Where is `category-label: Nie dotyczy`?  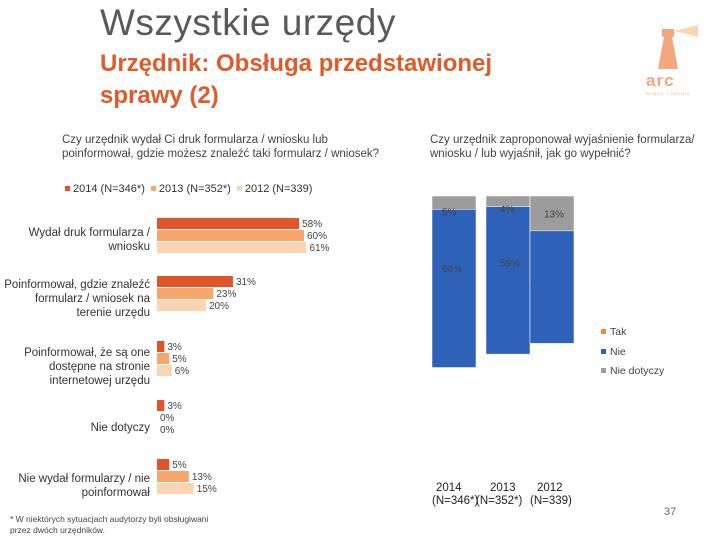 category-label: Nie dotyczy is located at coordinates (120, 428).